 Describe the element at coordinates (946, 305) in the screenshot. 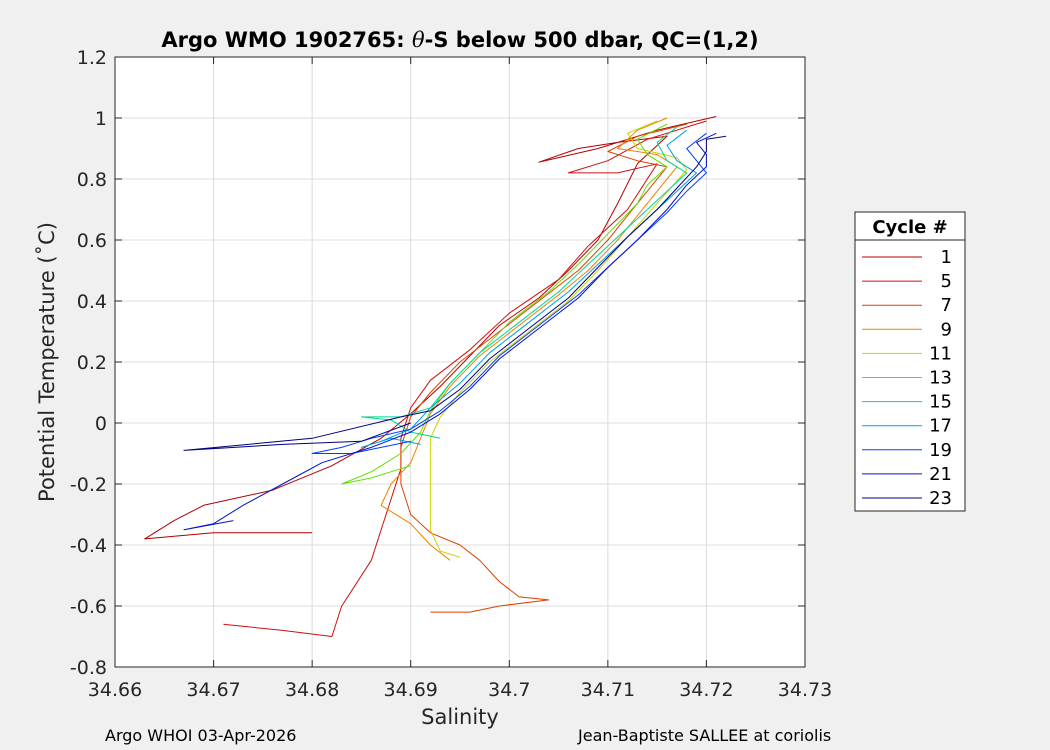

I see `legend-label-cycle-7: 7` at that location.